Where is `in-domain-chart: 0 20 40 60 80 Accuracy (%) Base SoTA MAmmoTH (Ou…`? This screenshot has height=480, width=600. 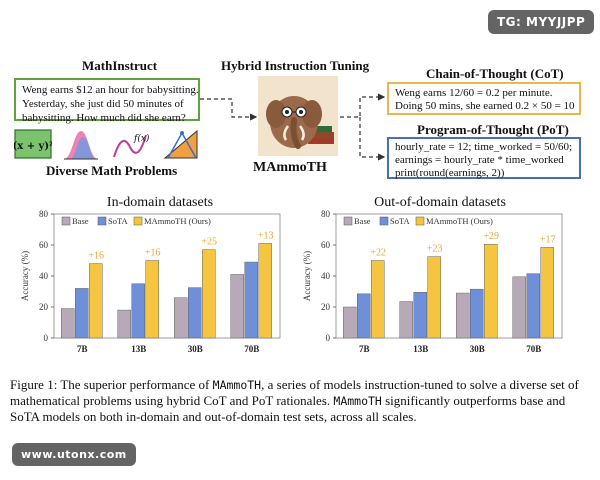 in-domain-chart: 0 20 40 60 80 Accuracy (%) Base SoTA MAmmoTH (Ou… is located at coordinates (150, 281).